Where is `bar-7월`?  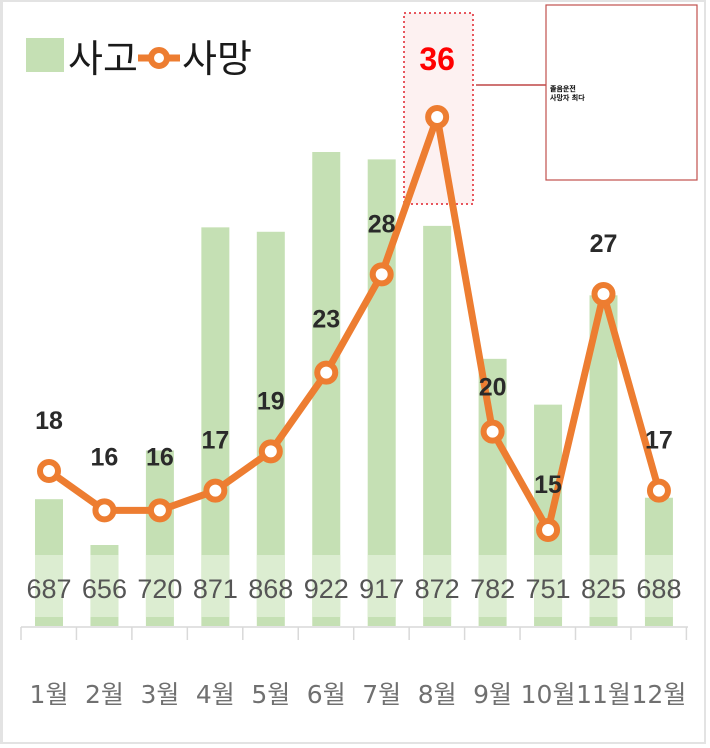
bar-7월 is located at coordinates (381, 393).